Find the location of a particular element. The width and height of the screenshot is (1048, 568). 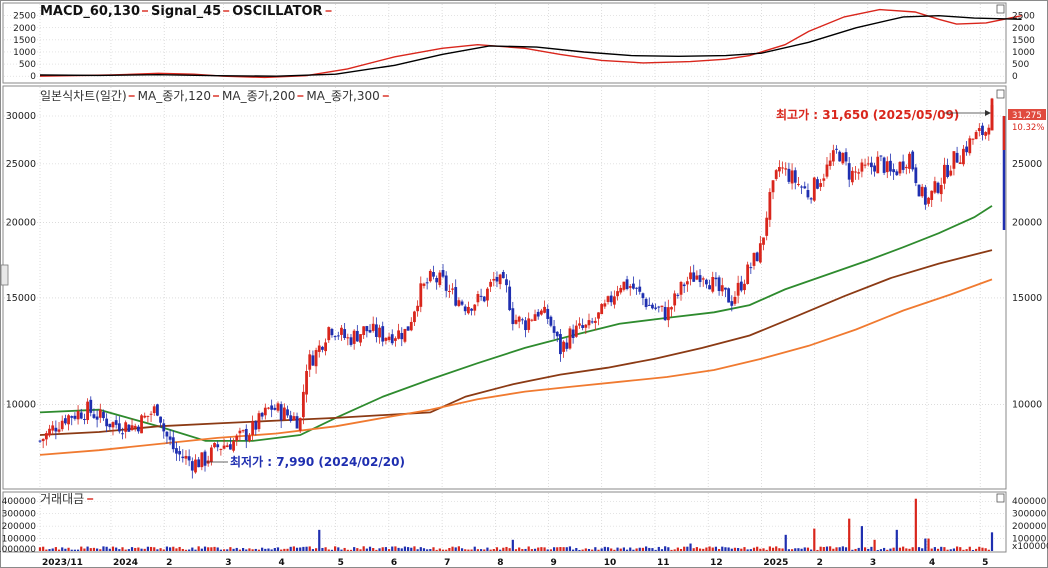

price-y-tick-label: 30000 is located at coordinates (21, 116).